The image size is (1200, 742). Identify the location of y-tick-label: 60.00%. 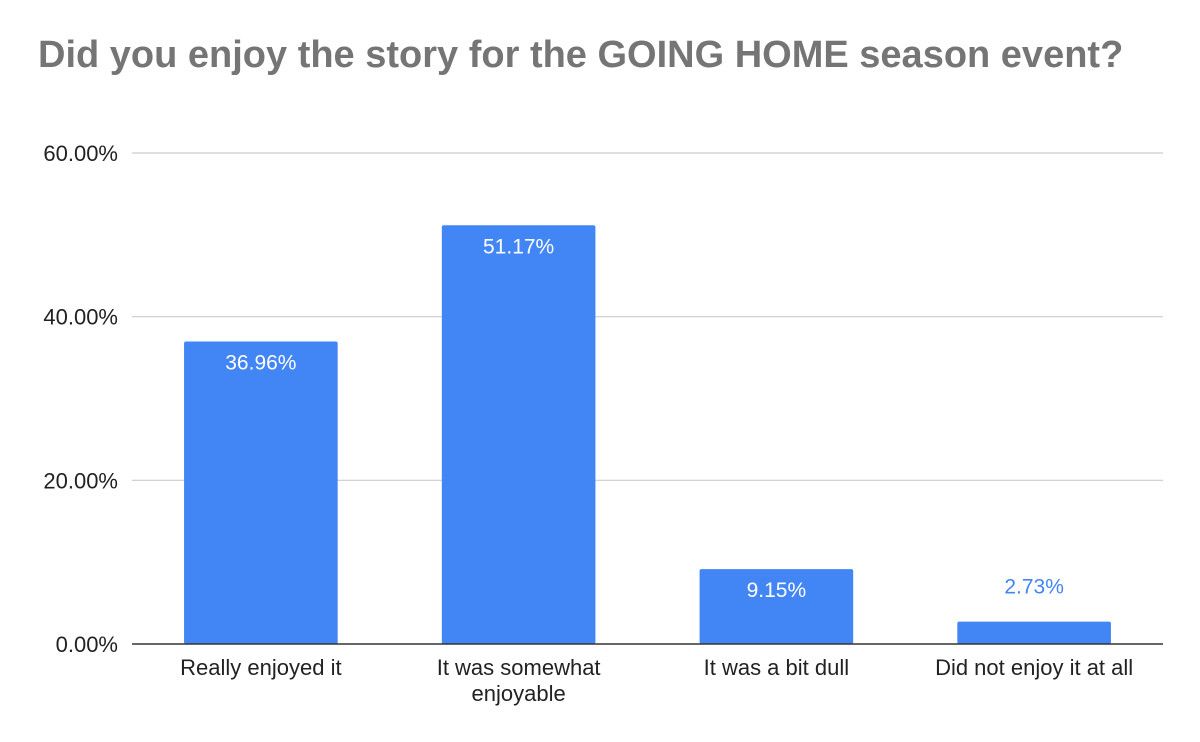
(80, 153).